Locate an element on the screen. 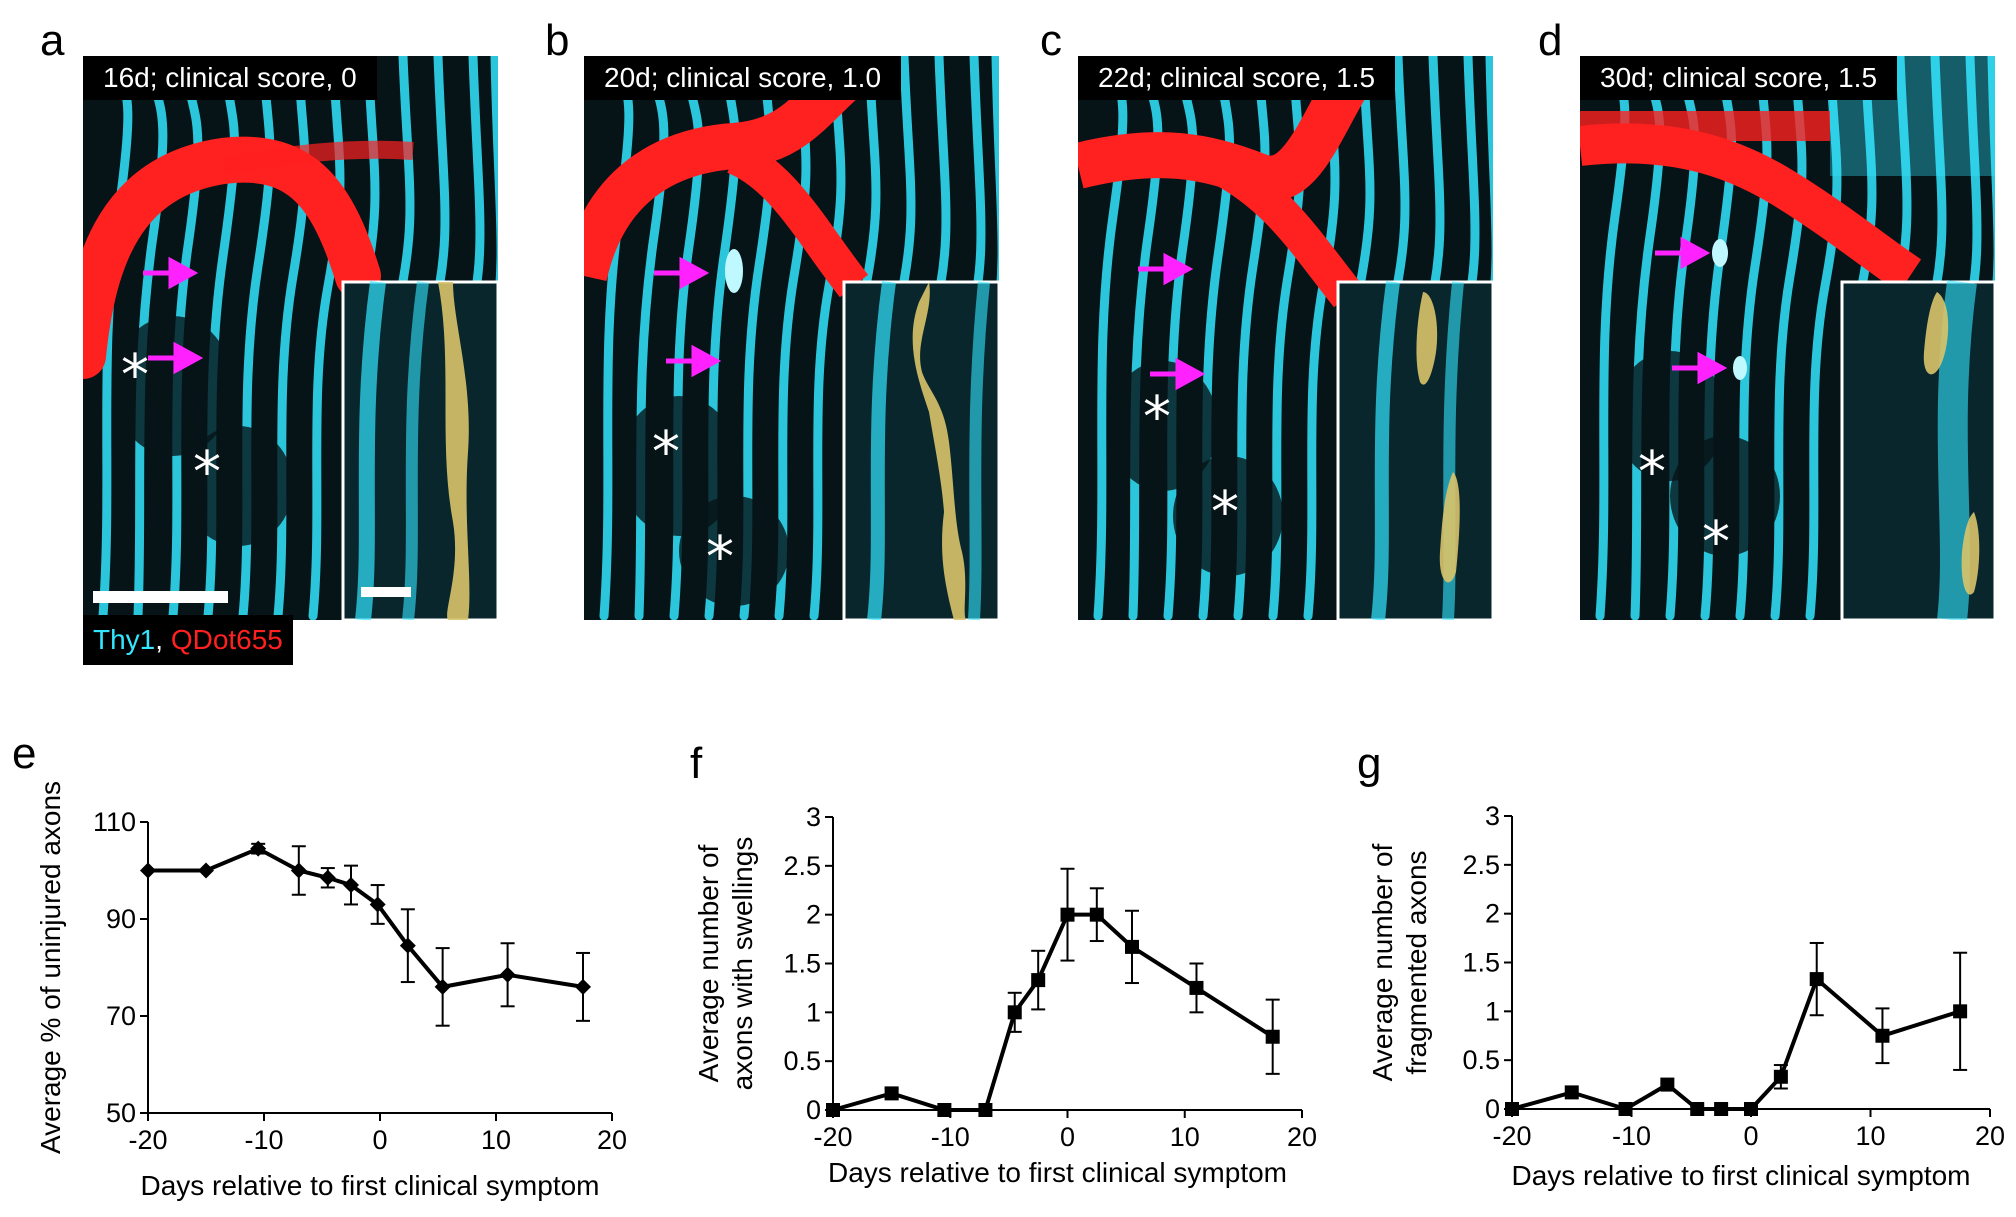 The height and width of the screenshot is (1217, 2016). chart-e-xtick-label: -10 is located at coordinates (263, 1140).